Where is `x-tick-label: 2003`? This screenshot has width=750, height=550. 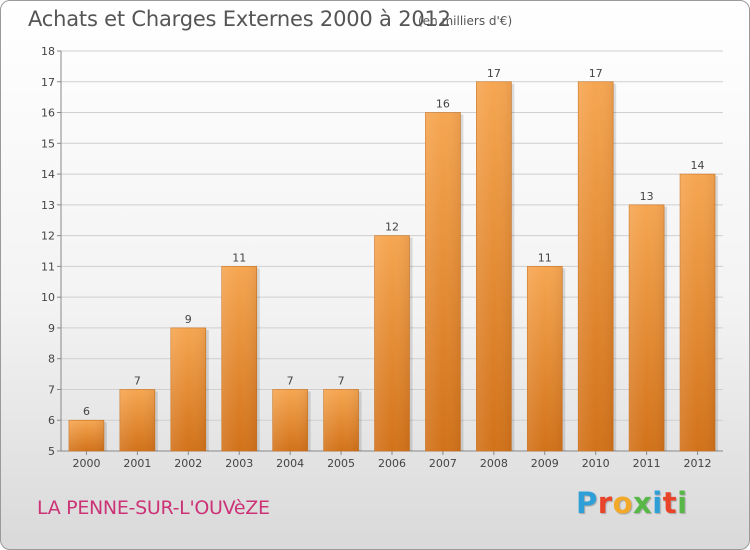 x-tick-label: 2003 is located at coordinates (239, 463).